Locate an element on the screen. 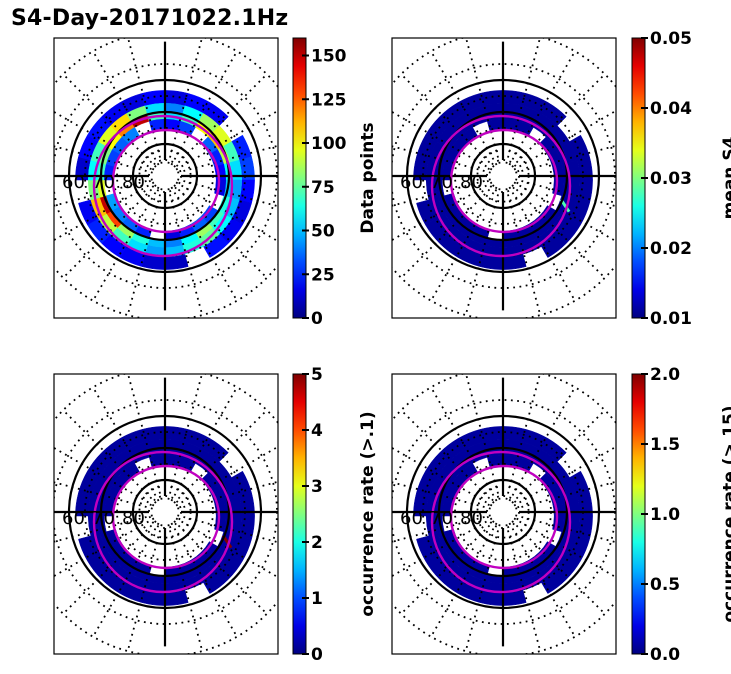 This screenshot has width=731, height=674. colorbar-tick-label: 0.03 is located at coordinates (671, 179).